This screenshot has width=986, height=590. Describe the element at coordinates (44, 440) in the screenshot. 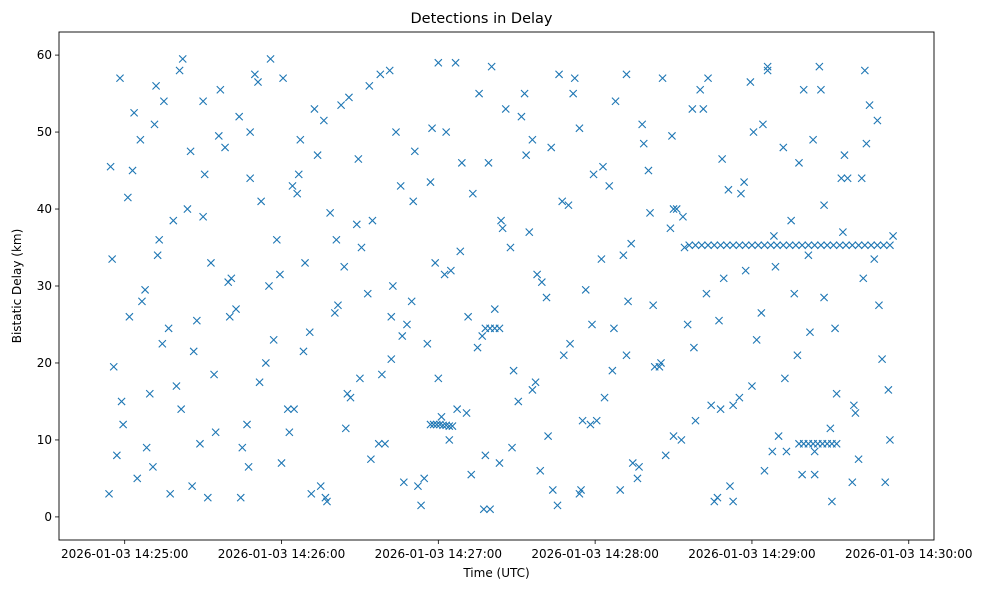

I see `y-tick-label: 10` at that location.